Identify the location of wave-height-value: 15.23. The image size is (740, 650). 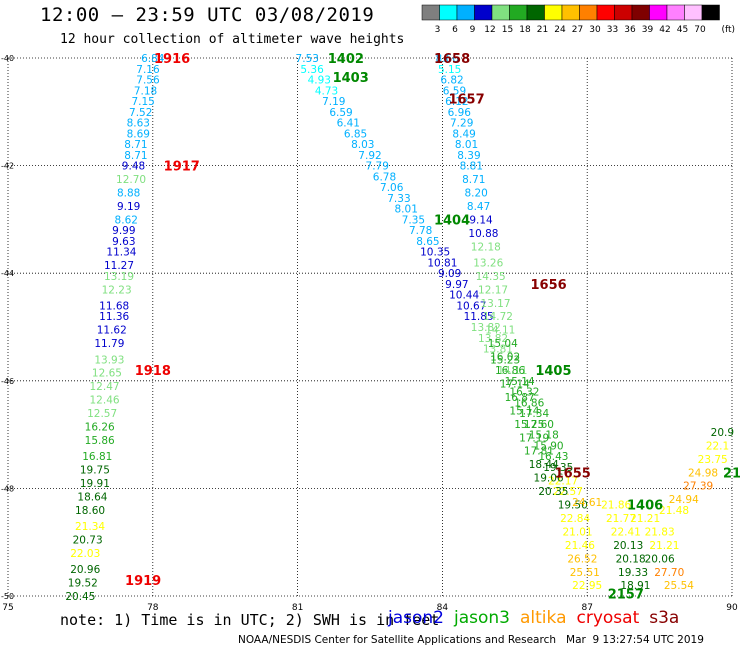
(505, 360).